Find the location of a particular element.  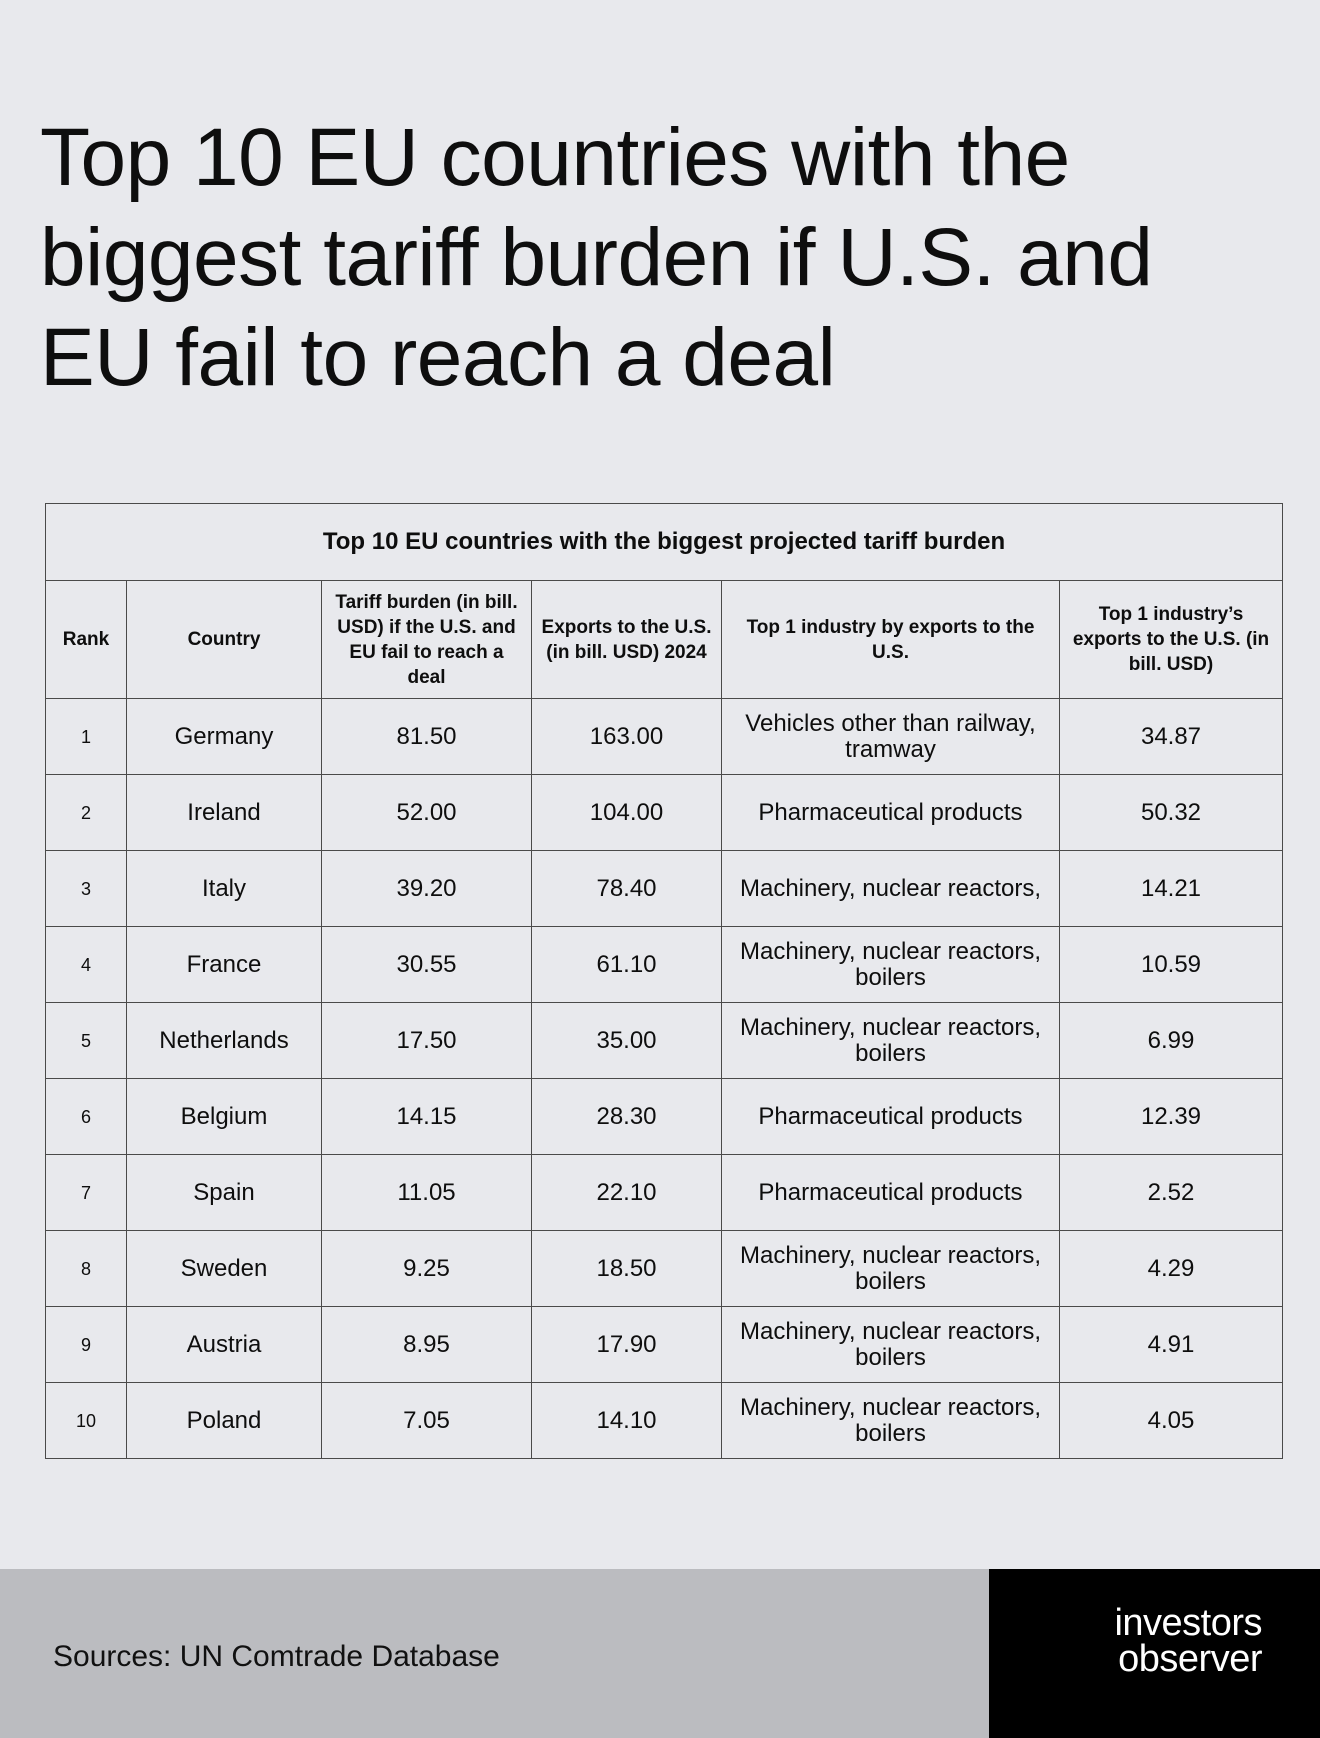

industry-exports-cell: 50.32 is located at coordinates (1171, 812).